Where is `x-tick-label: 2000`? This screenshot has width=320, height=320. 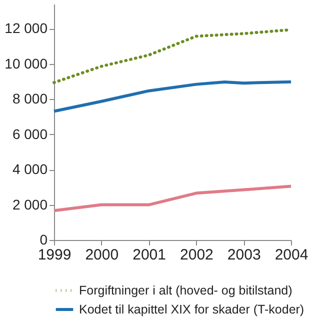
x-tick-label: 2000 is located at coordinates (102, 255).